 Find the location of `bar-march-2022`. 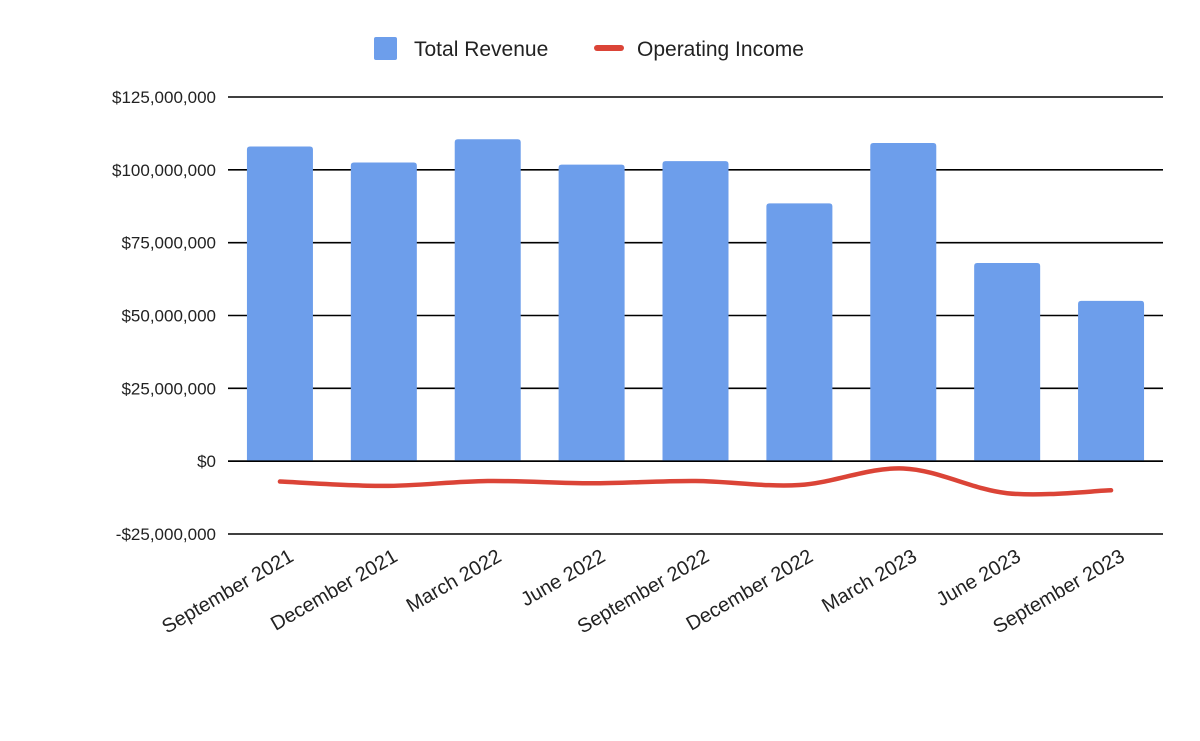

bar-march-2022 is located at coordinates (487, 300).